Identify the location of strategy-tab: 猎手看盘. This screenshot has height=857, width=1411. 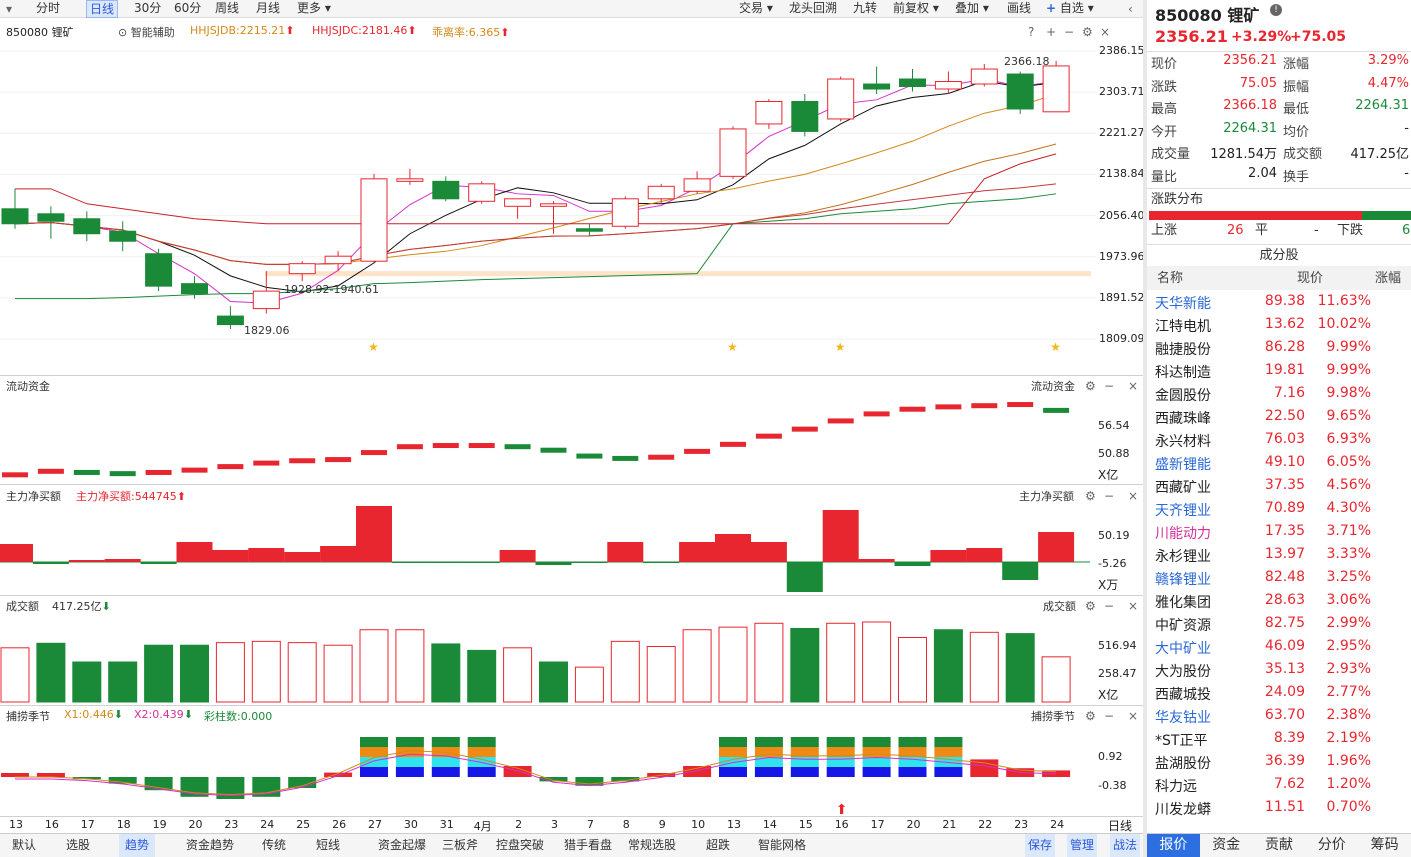
(588, 845).